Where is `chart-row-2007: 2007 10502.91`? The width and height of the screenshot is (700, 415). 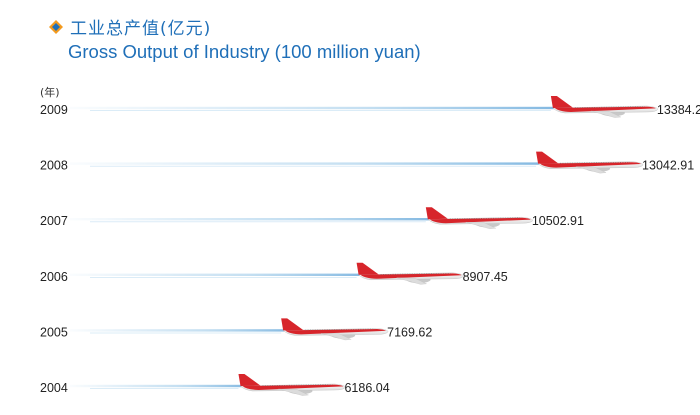
chart-row-2007: 2007 10502.91 is located at coordinates (312, 218).